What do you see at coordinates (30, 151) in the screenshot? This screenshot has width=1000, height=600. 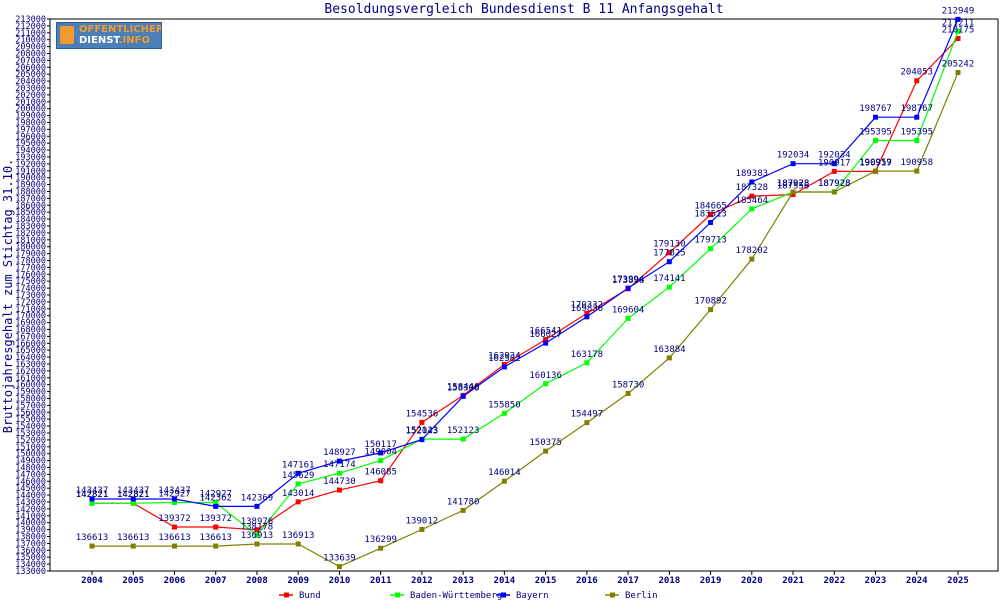 I see `y-tick-label: 194000` at bounding box center [30, 151].